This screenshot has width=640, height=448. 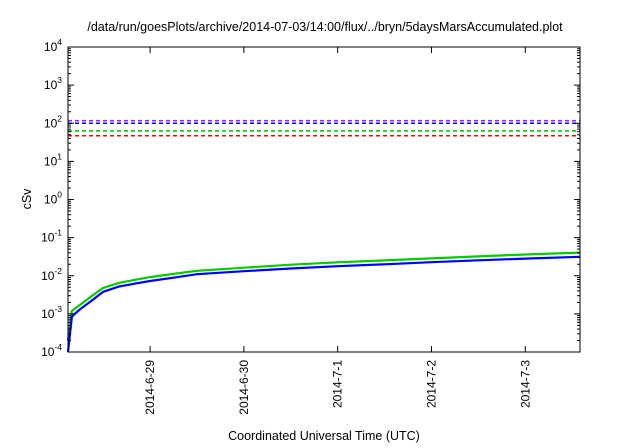 What do you see at coordinates (324, 436) in the screenshot?
I see `x-axis-label: Coordinated Universal Time (UTC)` at bounding box center [324, 436].